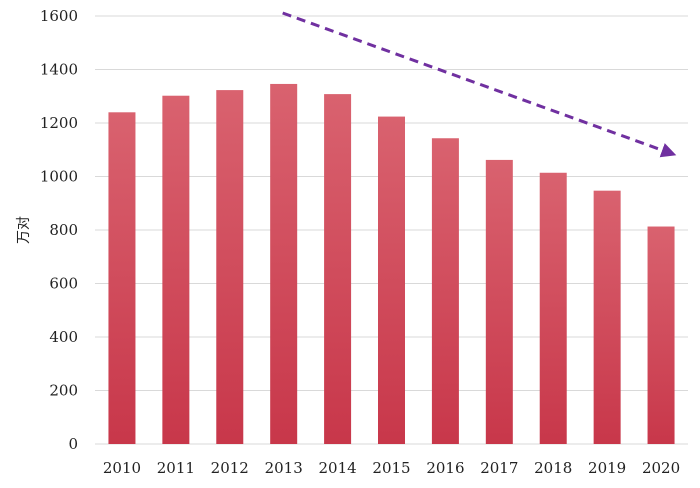  I want to click on x-tick-label: 2010, so click(122, 468).